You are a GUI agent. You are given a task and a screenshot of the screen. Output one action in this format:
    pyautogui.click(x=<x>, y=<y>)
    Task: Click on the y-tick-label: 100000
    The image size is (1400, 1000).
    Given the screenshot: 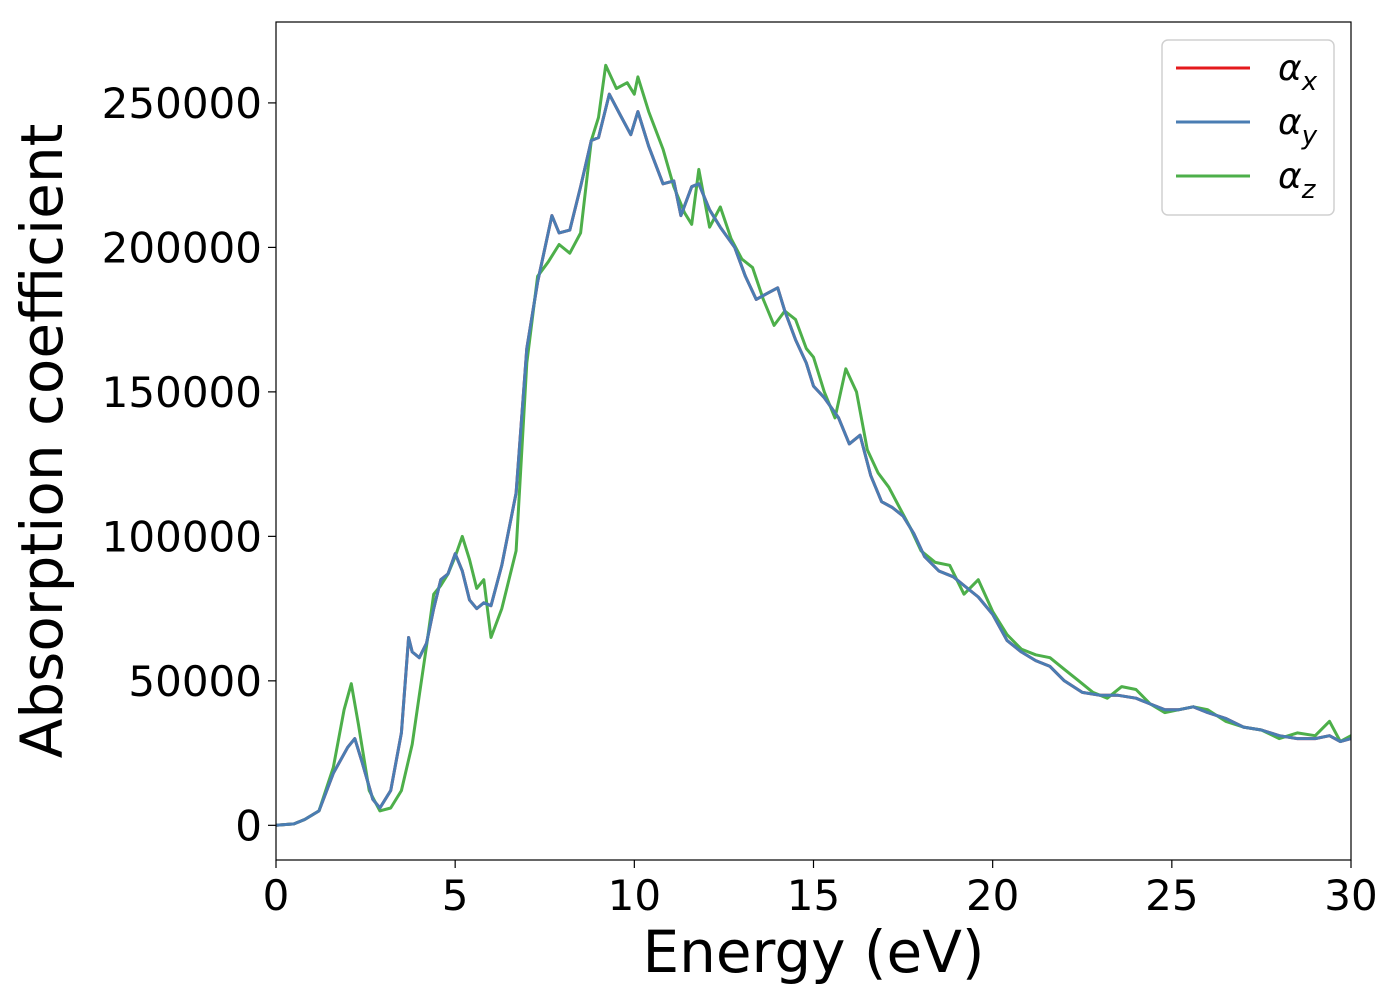 What is the action you would take?
    pyautogui.click(x=182, y=536)
    